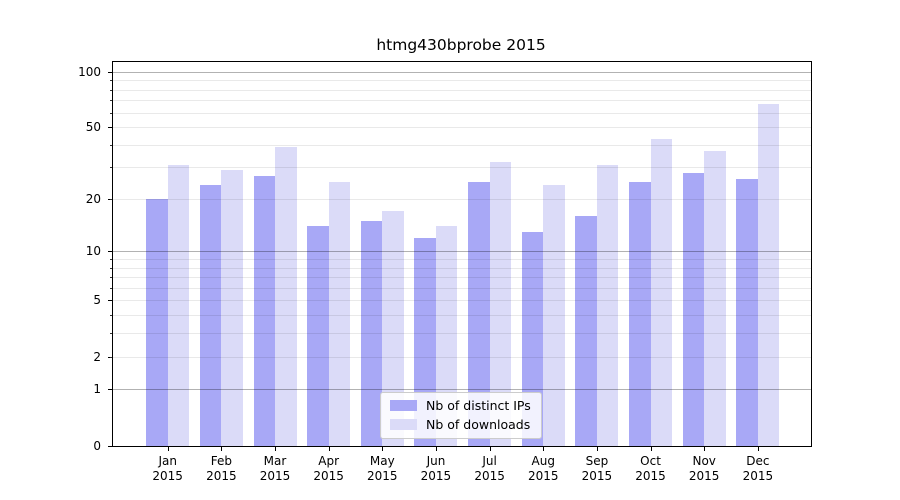 The width and height of the screenshot is (900, 500). I want to click on bar-nb-of-downloads-jun-2015, so click(446, 336).